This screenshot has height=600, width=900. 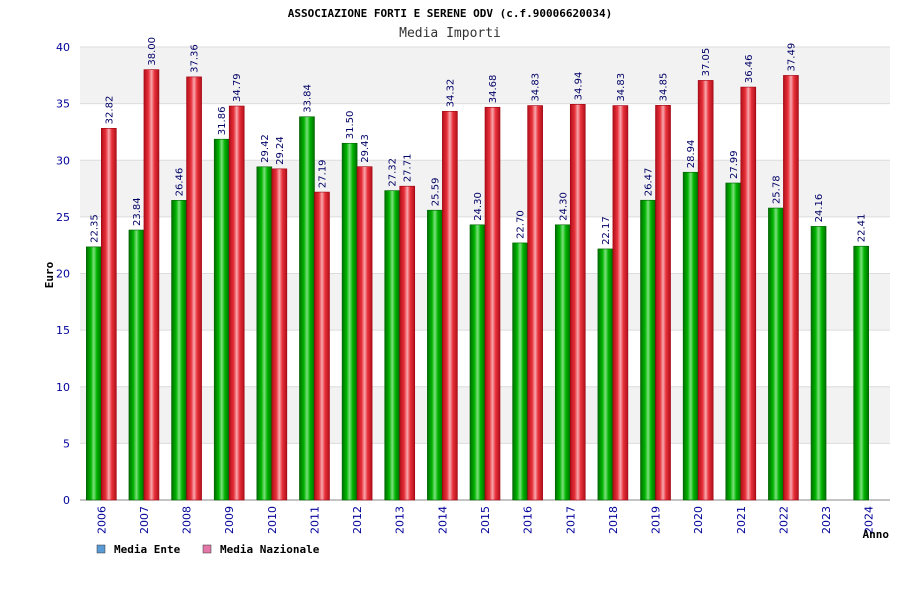 I want to click on bar-media-ente-2015, so click(x=477, y=362).